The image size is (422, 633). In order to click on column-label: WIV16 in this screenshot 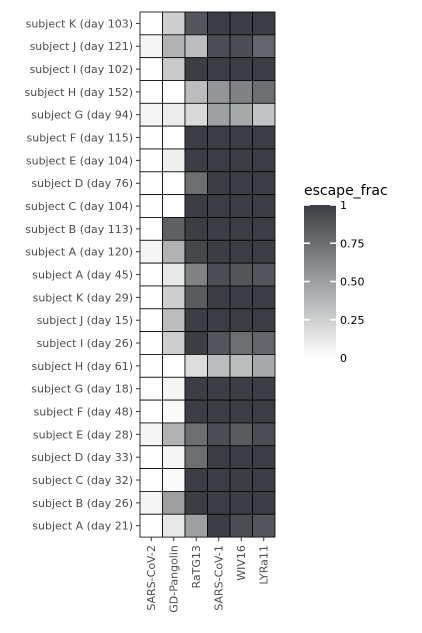, I will do `click(241, 563)`.